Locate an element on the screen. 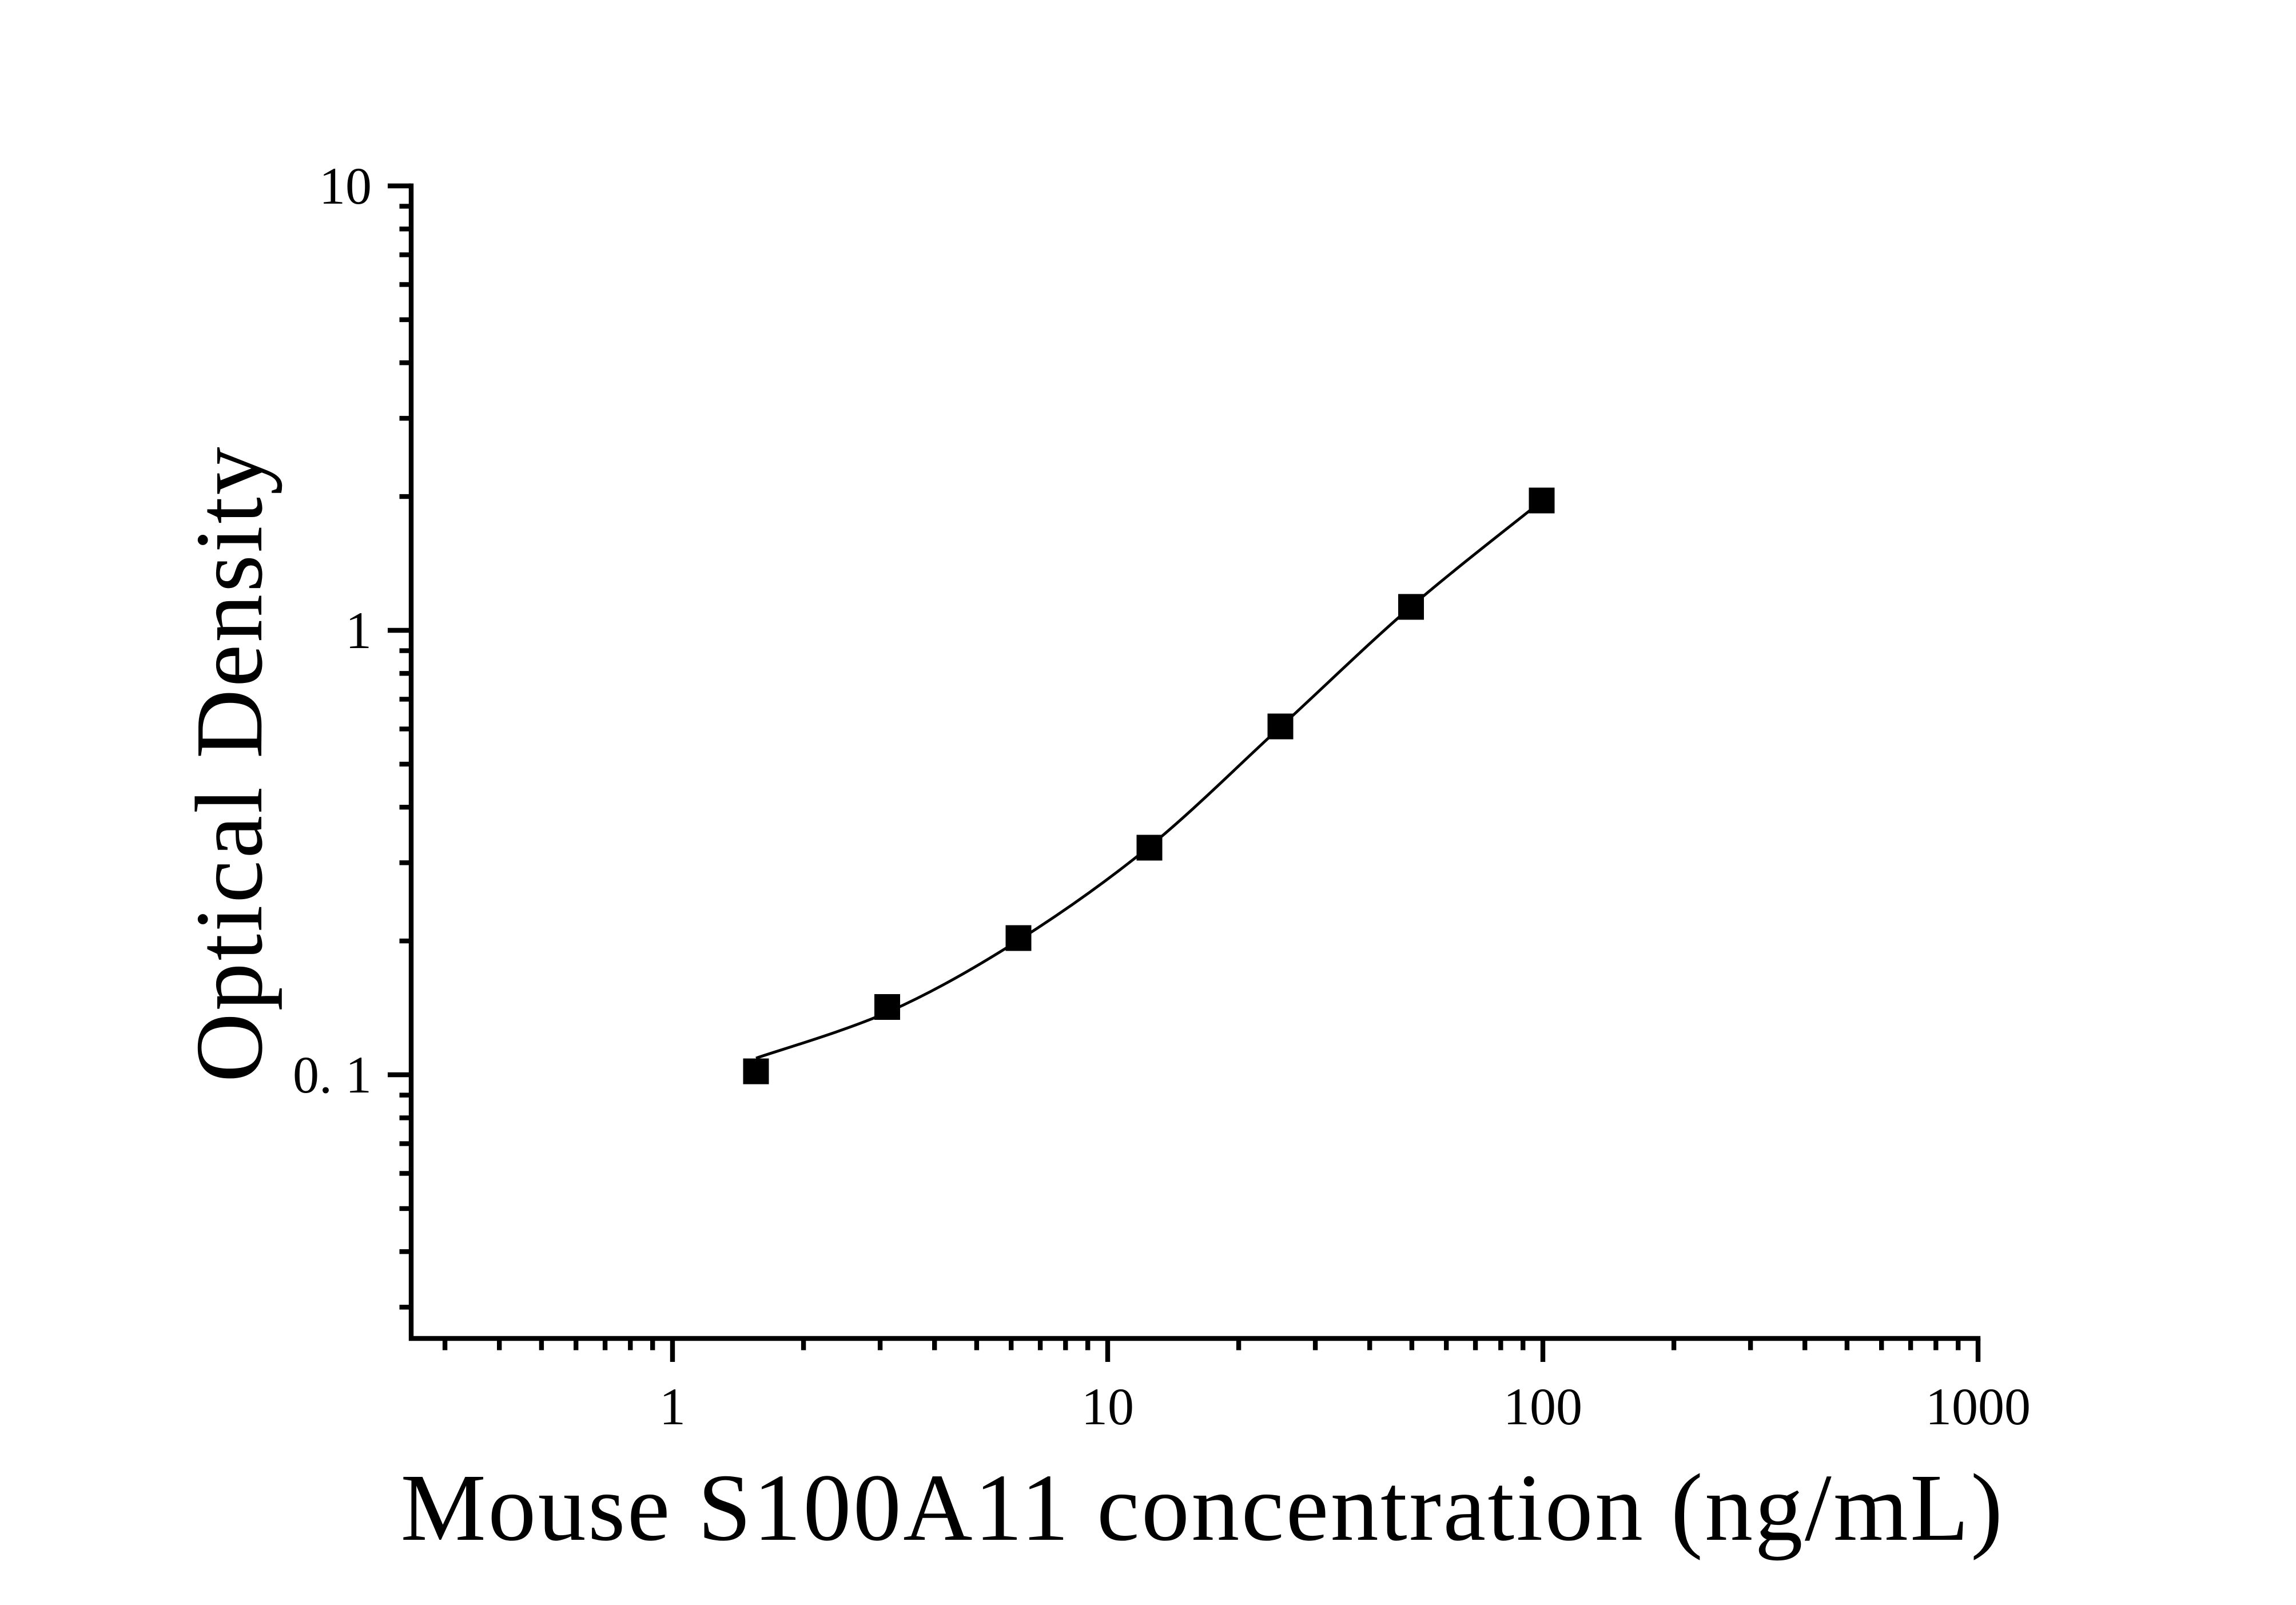 The width and height of the screenshot is (2296, 1605). svg-text:Mouse S100A11 concentration (n: Mouse S100A11 concentration (ng/mL) is located at coordinates (1203, 1508).